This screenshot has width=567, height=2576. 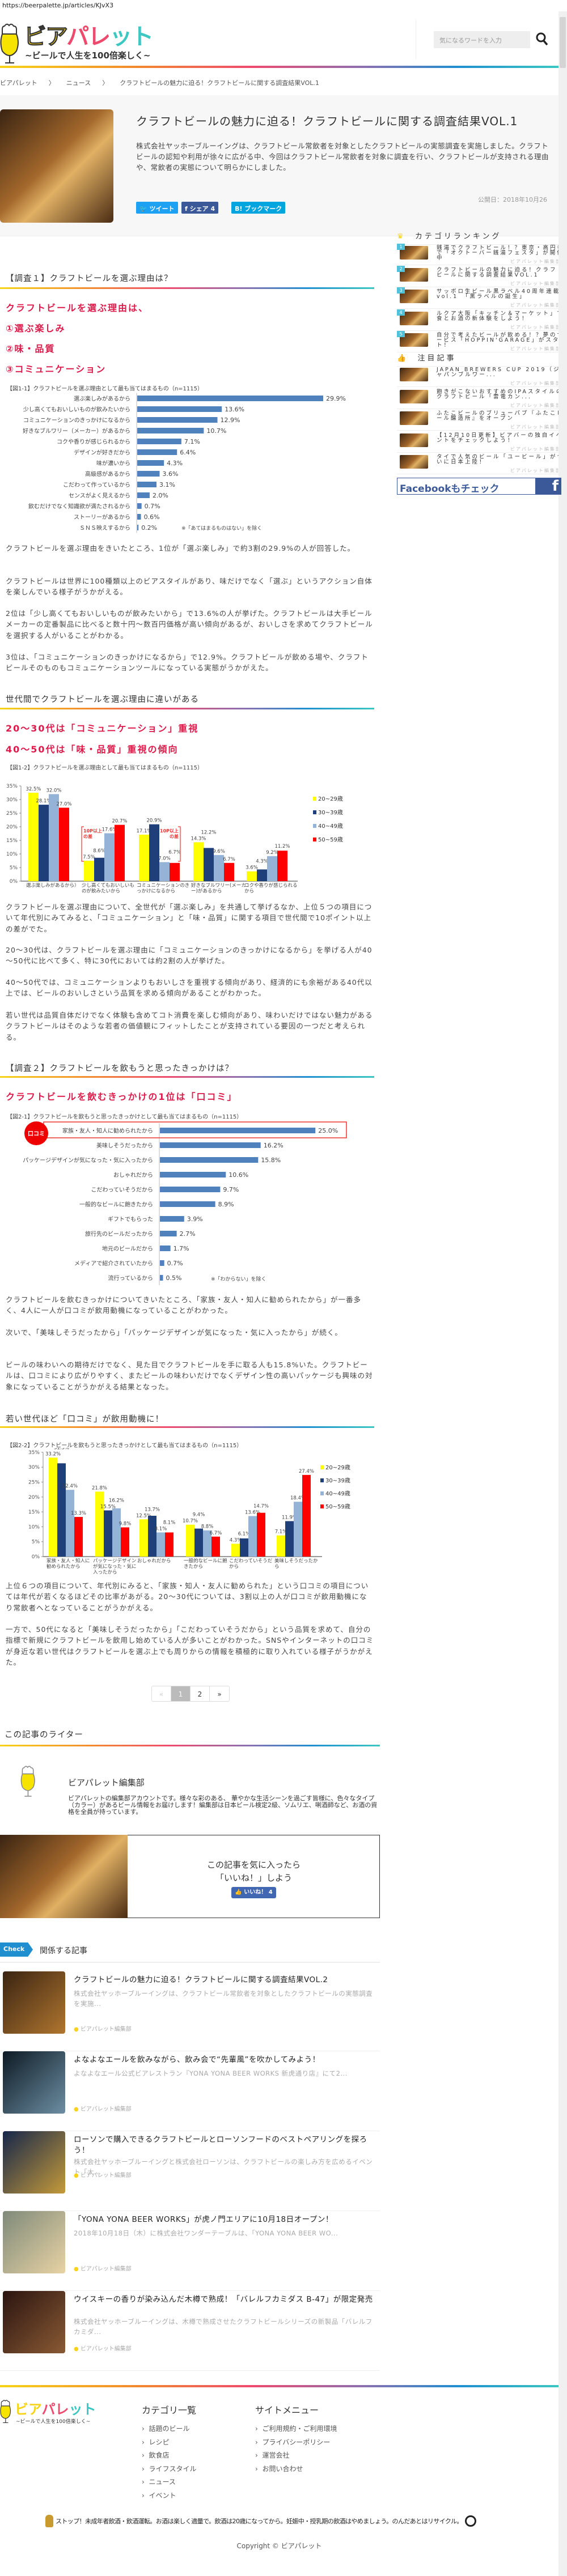 I want to click on breadcrumb-news: ニュース, so click(x=78, y=83).